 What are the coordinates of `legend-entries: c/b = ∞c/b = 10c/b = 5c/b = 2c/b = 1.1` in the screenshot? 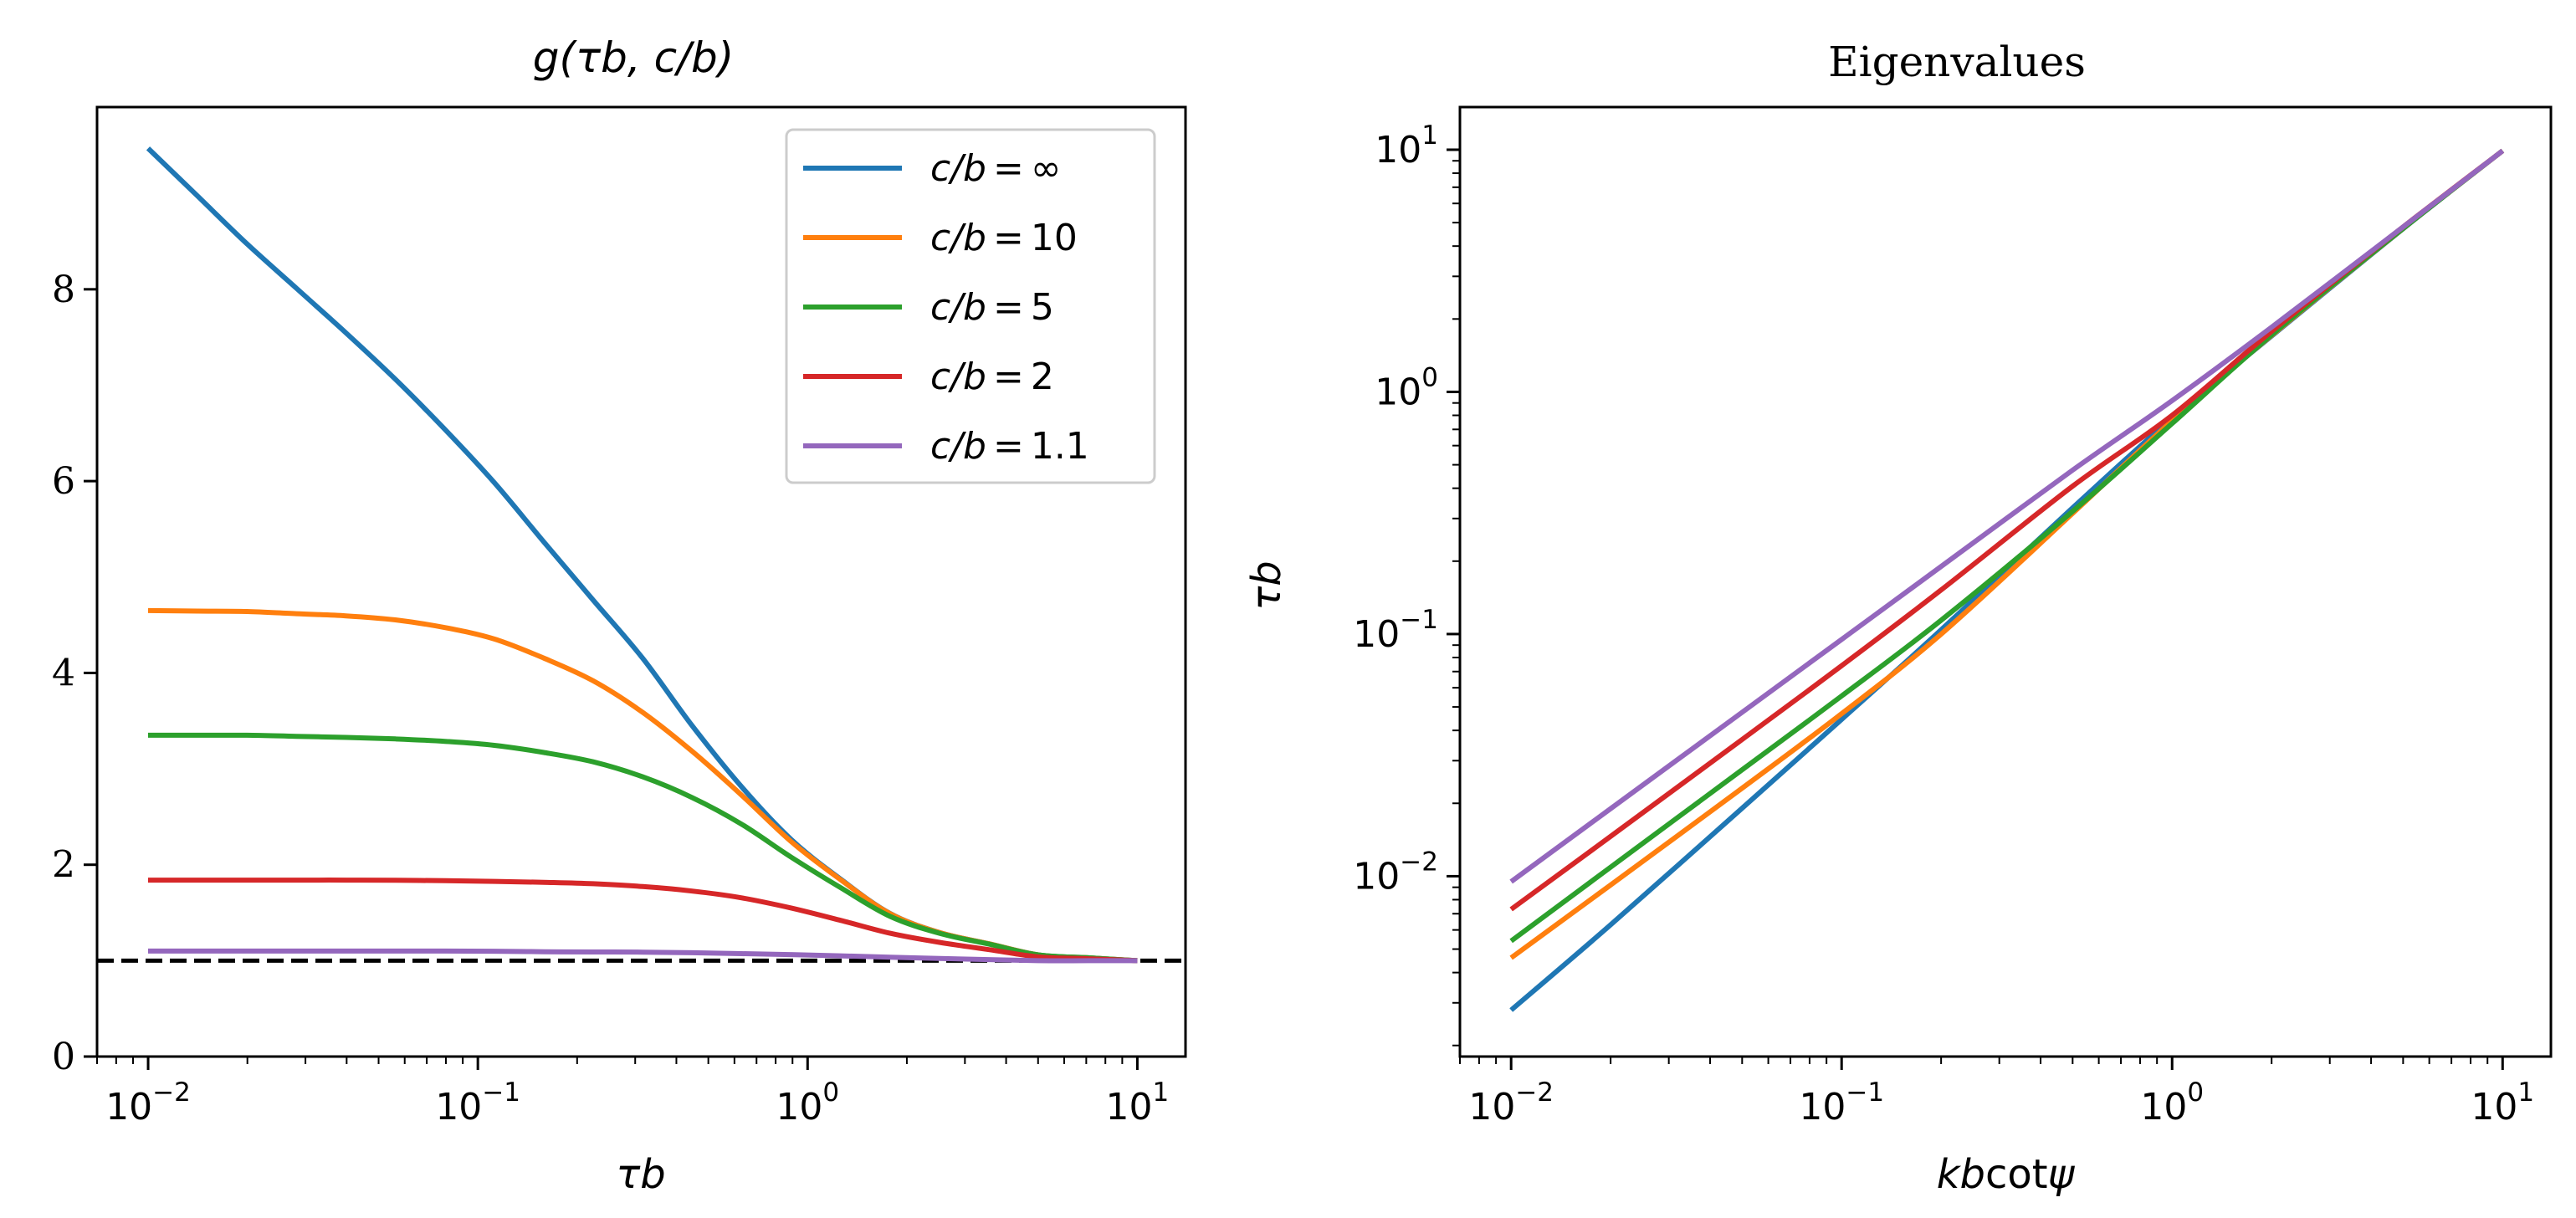 It's located at (946, 307).